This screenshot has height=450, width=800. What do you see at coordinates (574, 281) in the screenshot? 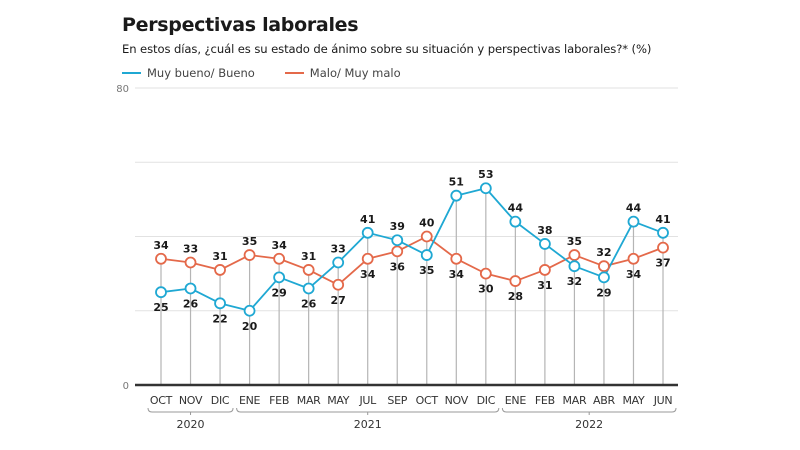
I see `data-label-good: 32` at bounding box center [574, 281].